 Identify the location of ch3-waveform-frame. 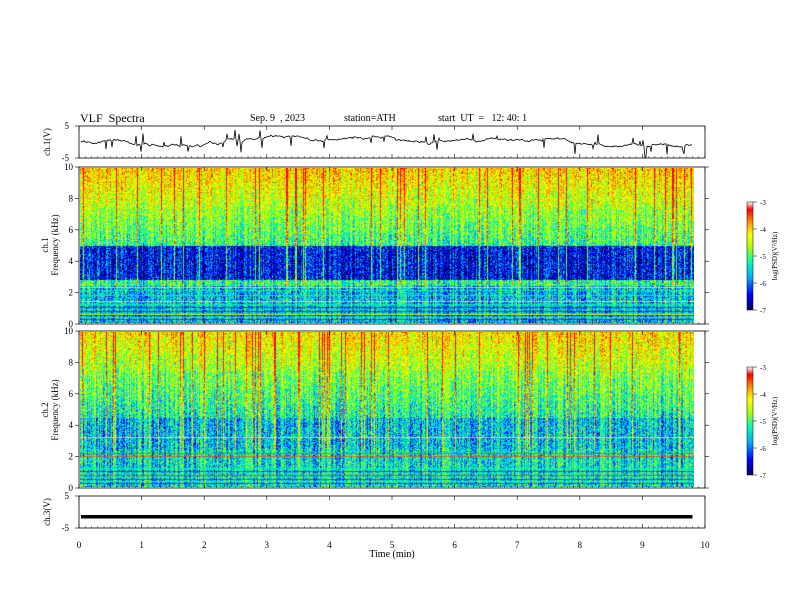
(392, 512).